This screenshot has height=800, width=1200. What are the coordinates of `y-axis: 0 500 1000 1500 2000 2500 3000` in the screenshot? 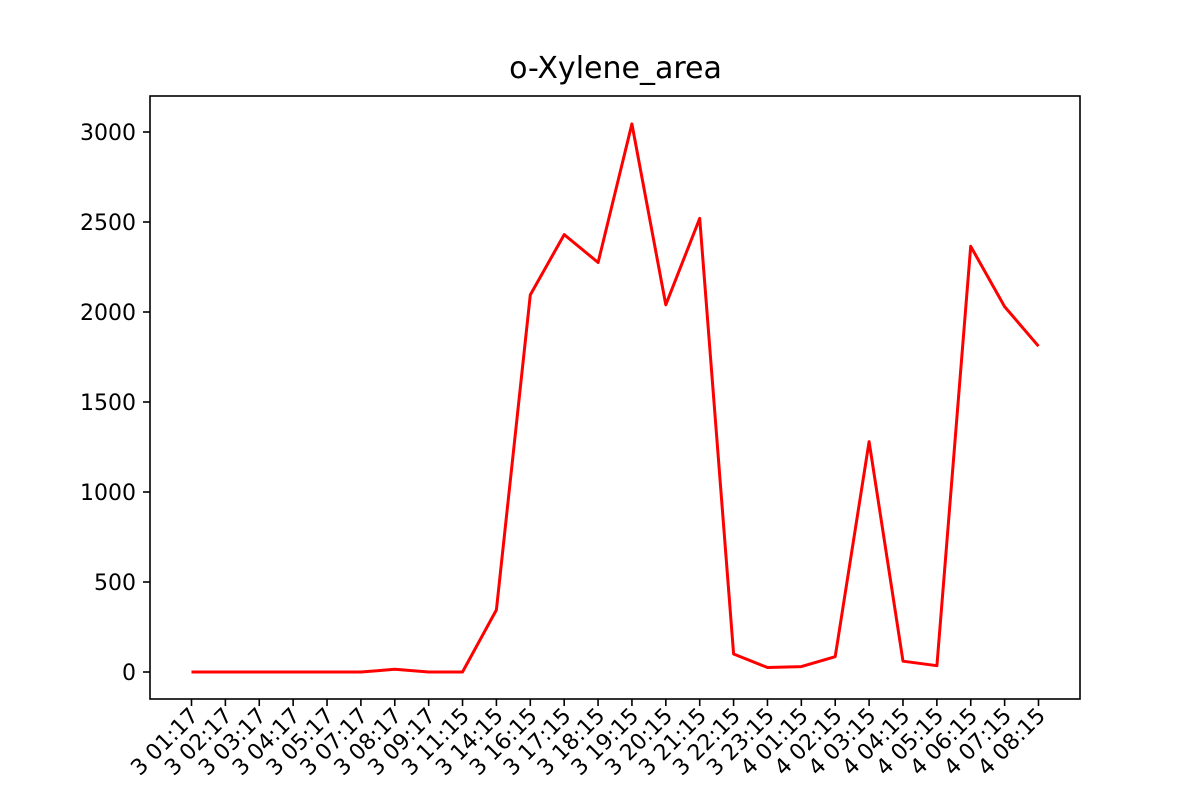 It's located at (115, 403).